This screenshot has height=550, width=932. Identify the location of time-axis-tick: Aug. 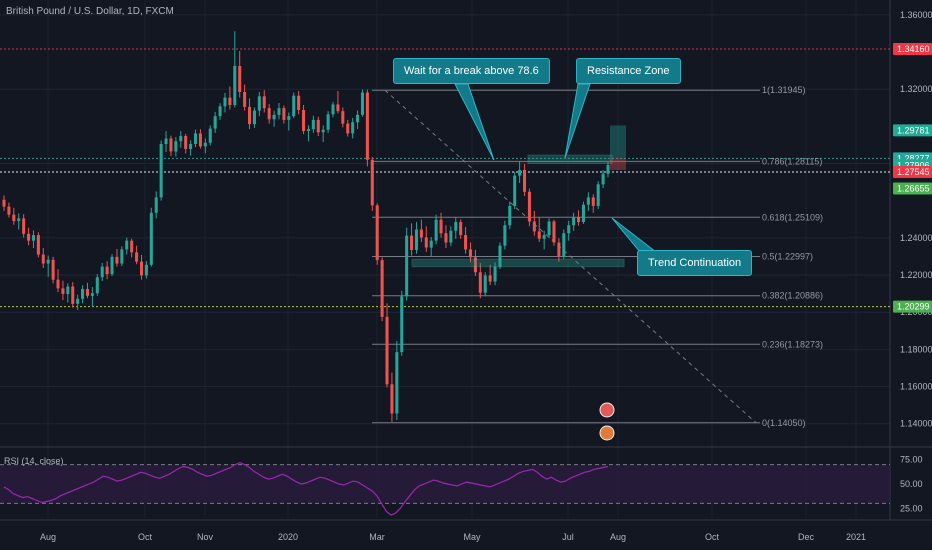
(618, 537).